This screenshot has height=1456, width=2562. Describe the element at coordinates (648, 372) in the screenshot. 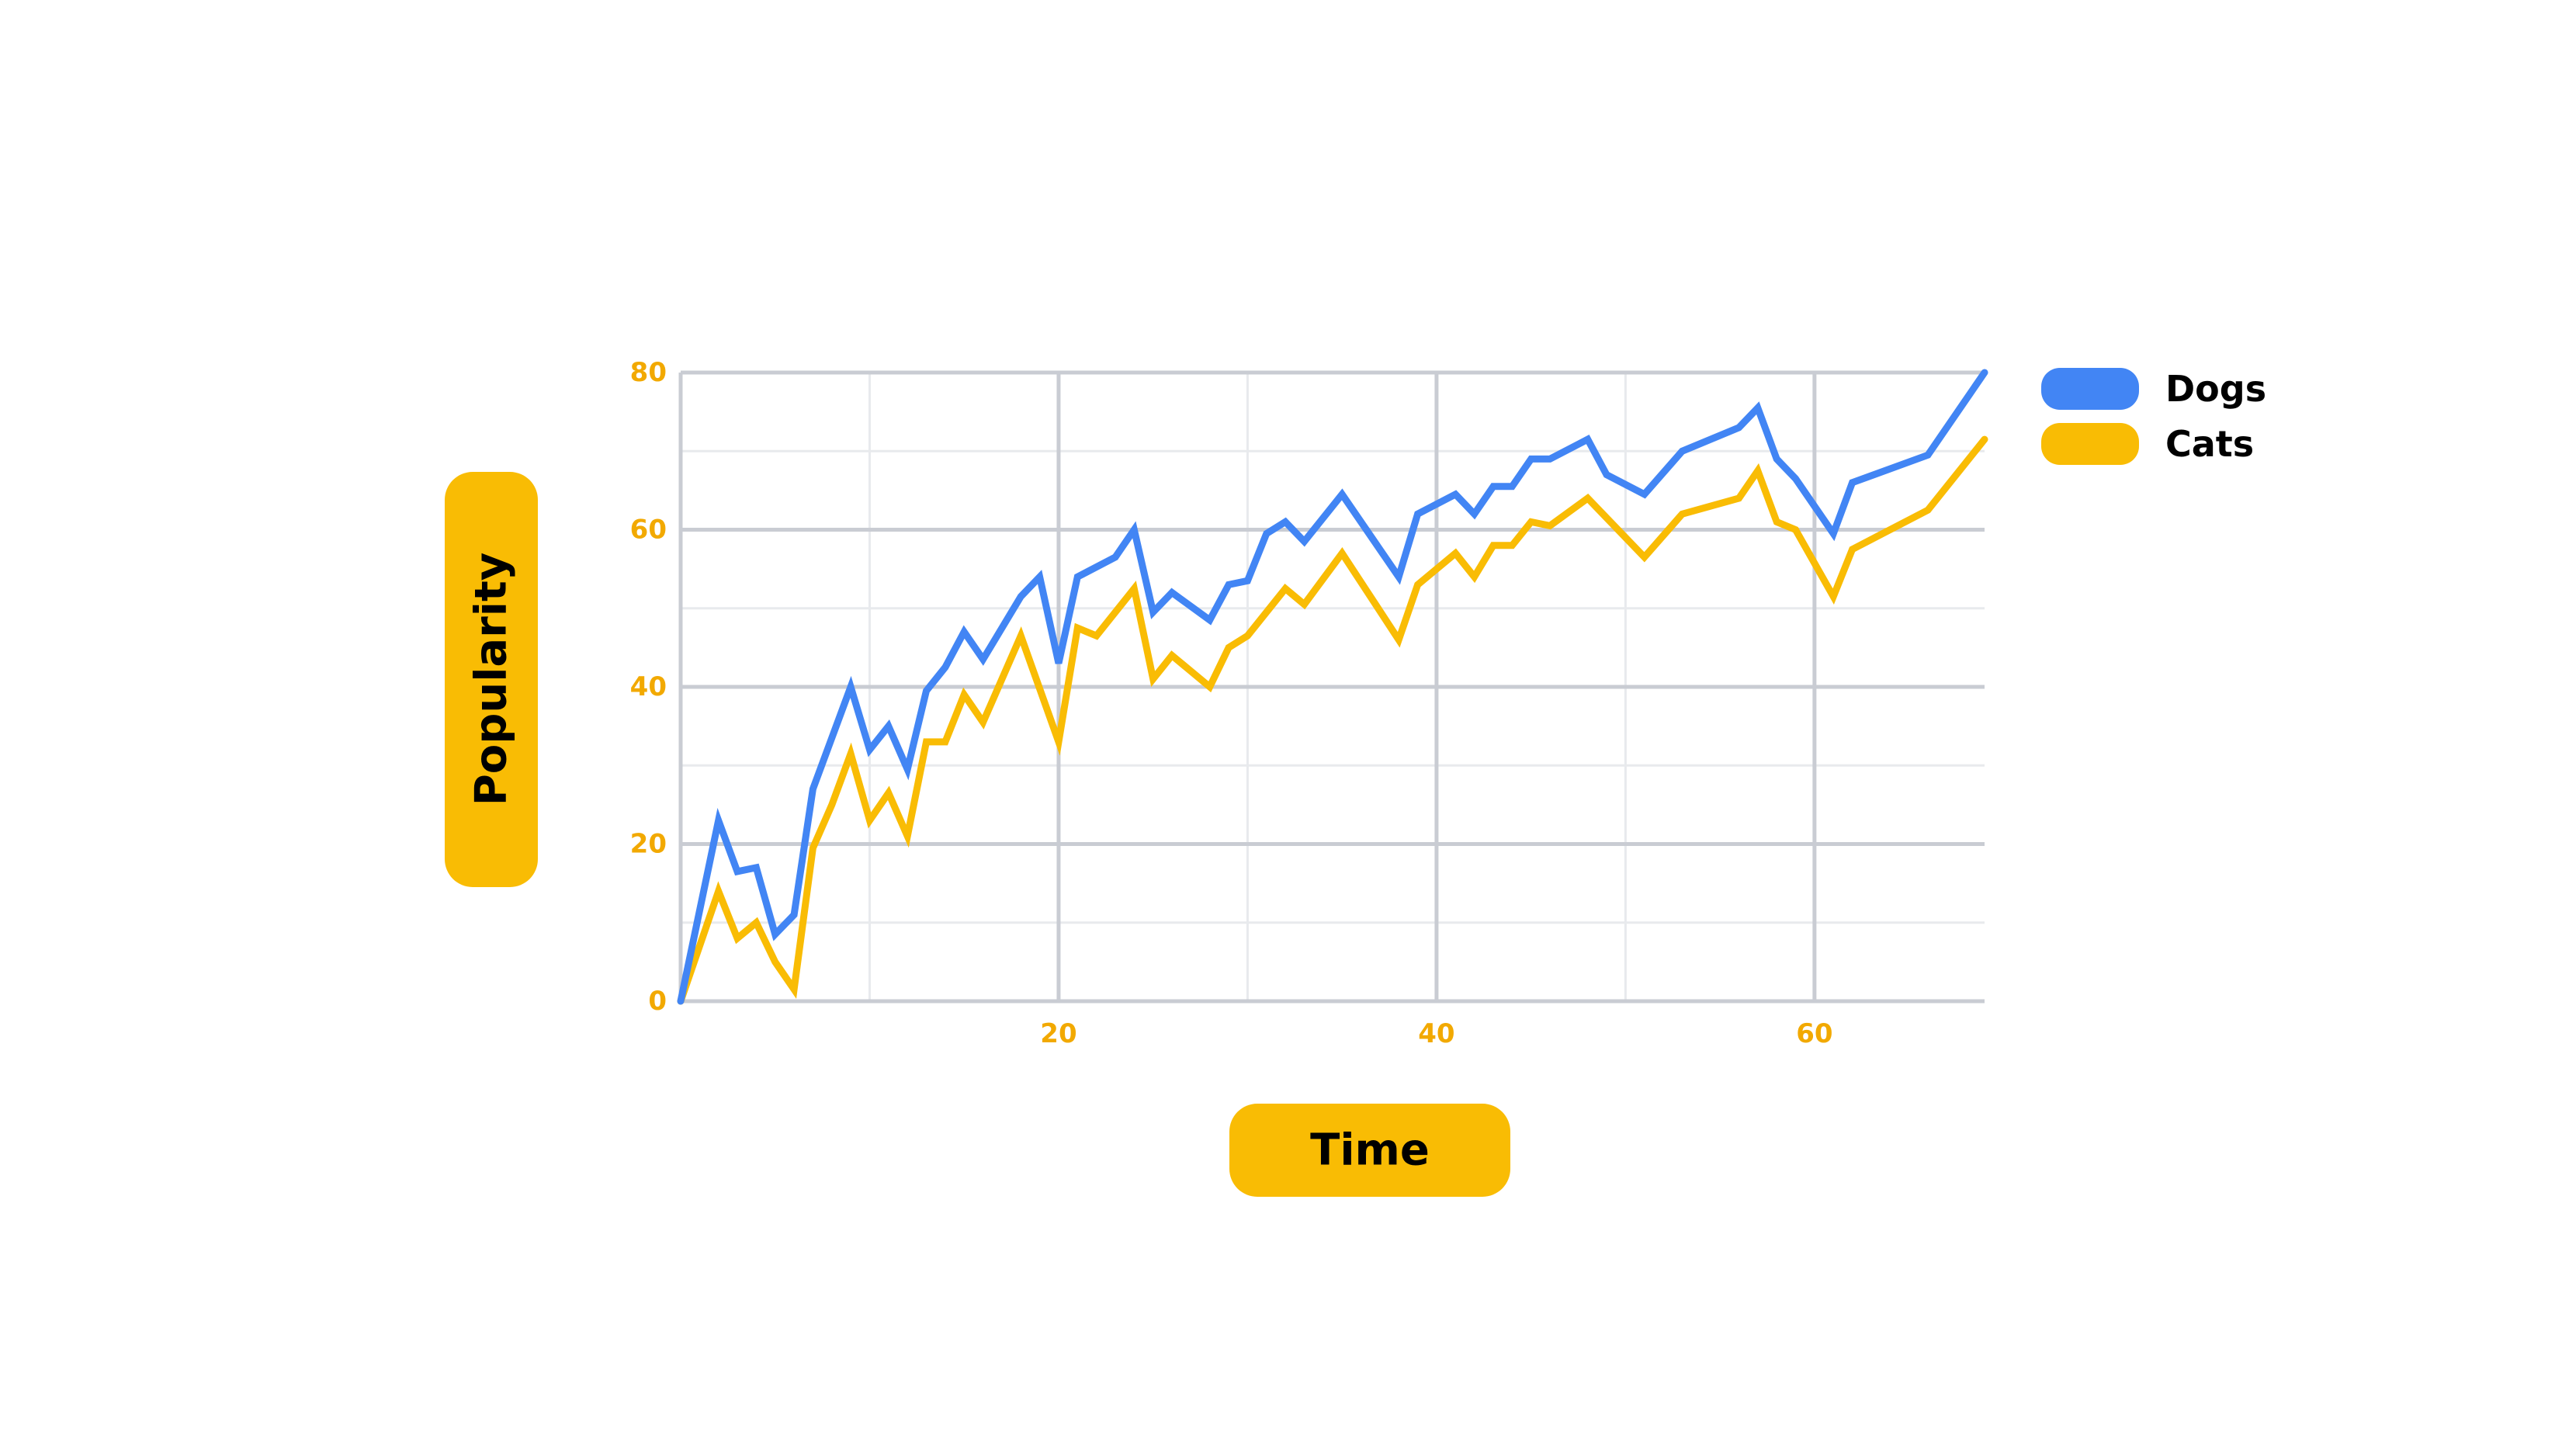

I see `y-tick-label: 80` at that location.